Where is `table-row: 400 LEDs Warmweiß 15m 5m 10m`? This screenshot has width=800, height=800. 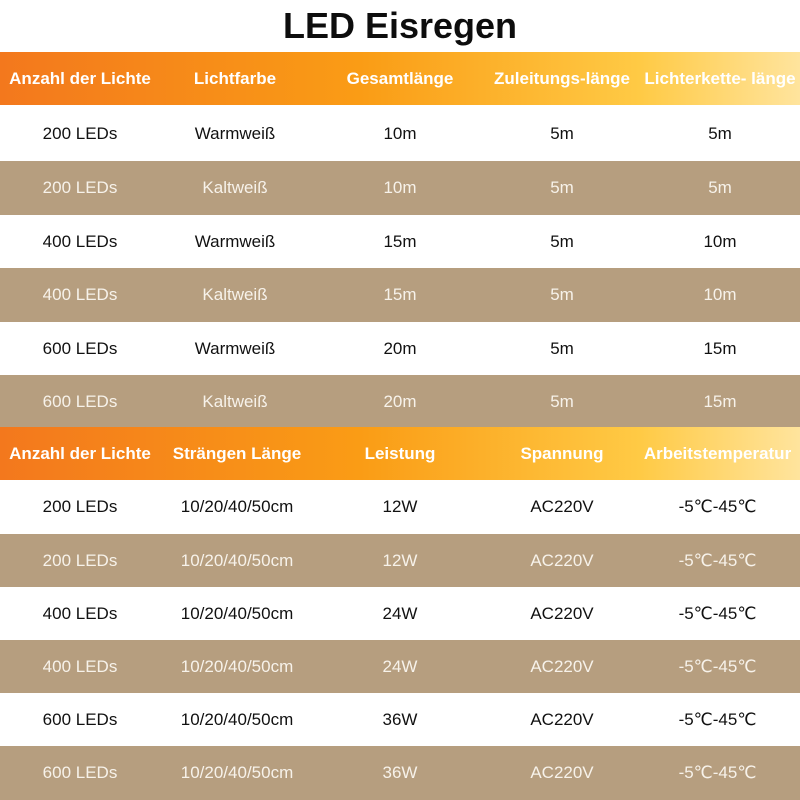
table-row: 400 LEDs Warmweiß 15m 5m 10m is located at coordinates (400, 242).